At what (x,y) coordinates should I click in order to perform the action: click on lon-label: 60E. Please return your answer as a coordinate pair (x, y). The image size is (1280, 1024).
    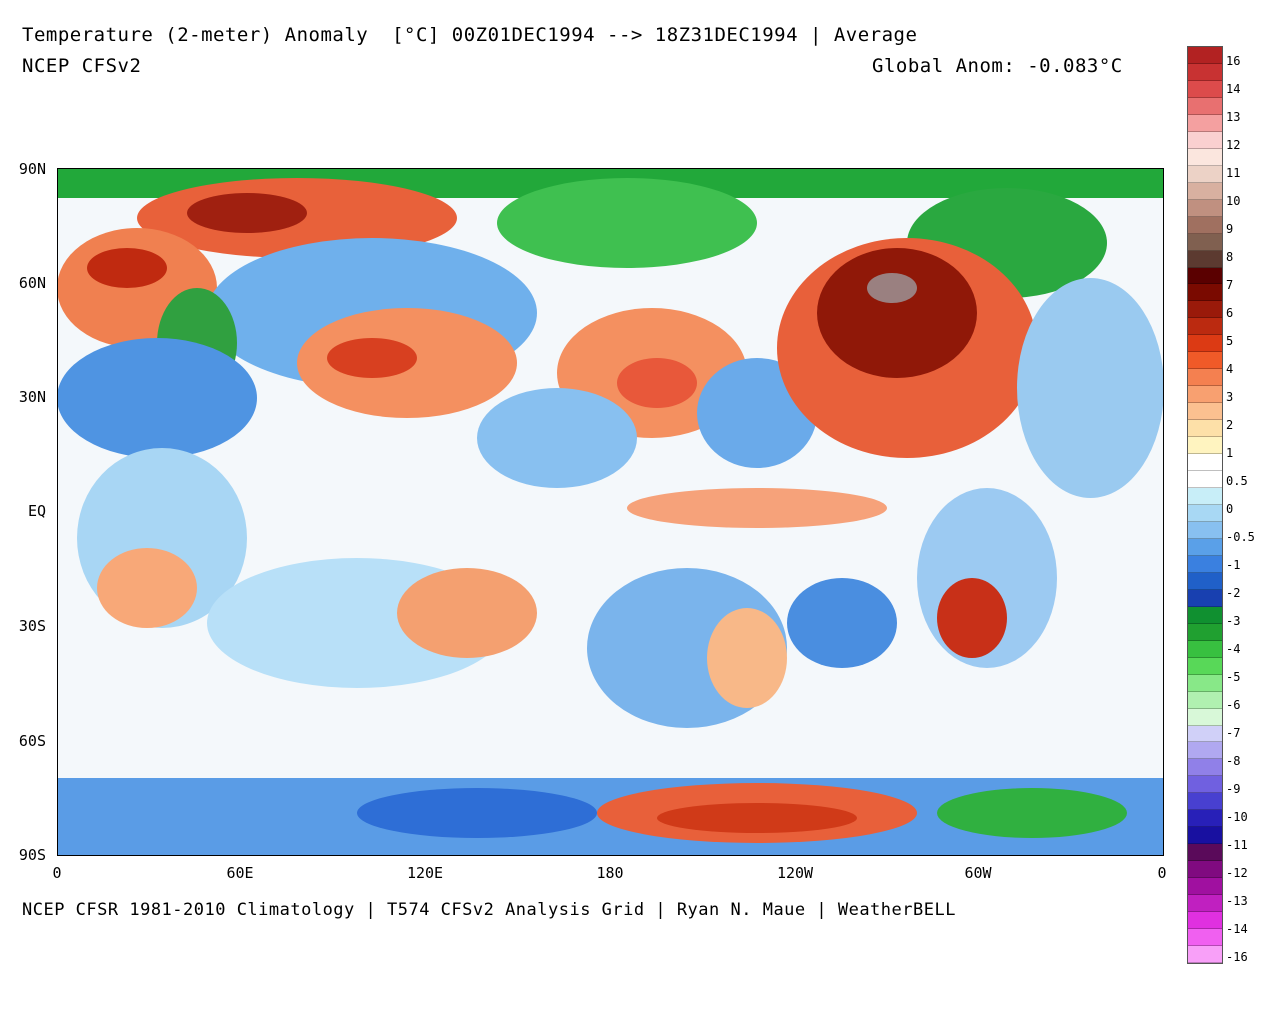
    Looking at the image, I should click on (240, 873).